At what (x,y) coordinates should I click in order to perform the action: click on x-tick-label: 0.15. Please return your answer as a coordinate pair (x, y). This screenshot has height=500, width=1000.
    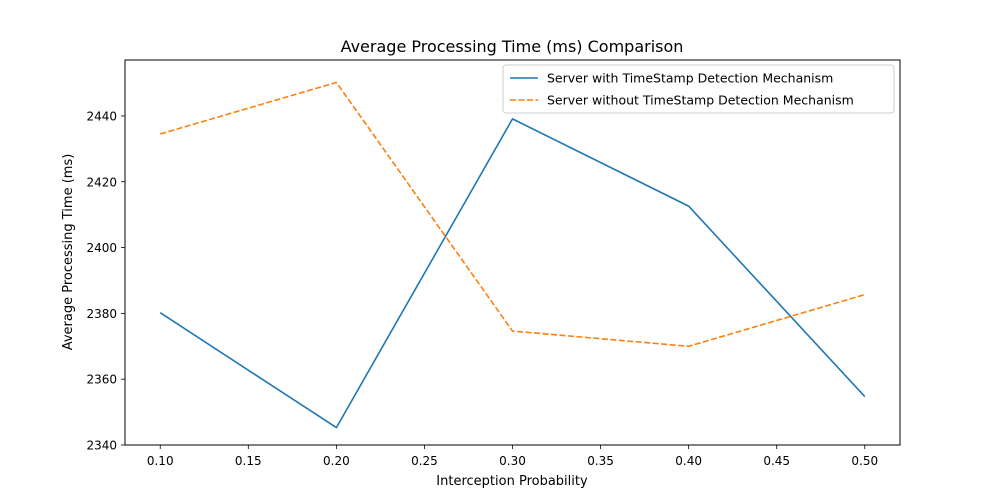
    Looking at the image, I should click on (248, 461).